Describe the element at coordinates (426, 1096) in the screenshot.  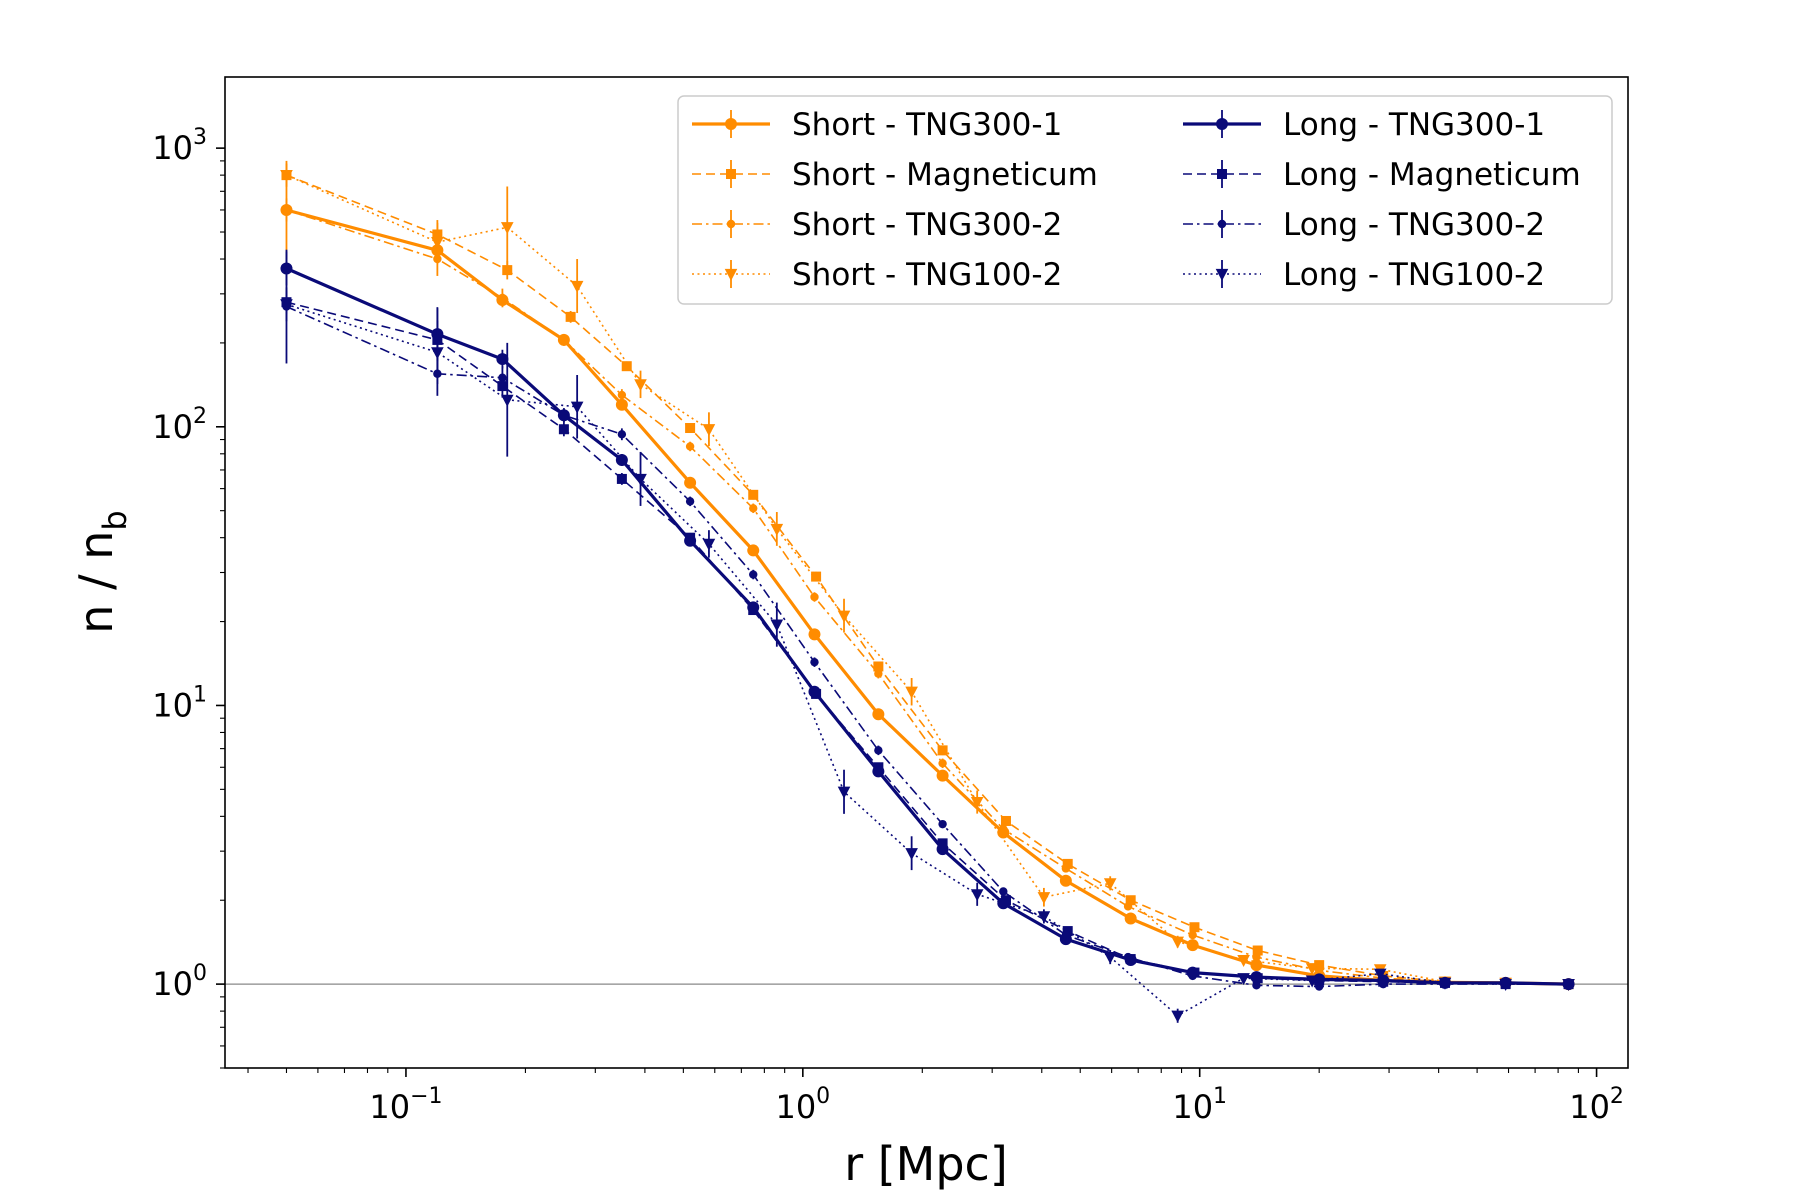
I see `x-tick-label-exponent: −1` at that location.